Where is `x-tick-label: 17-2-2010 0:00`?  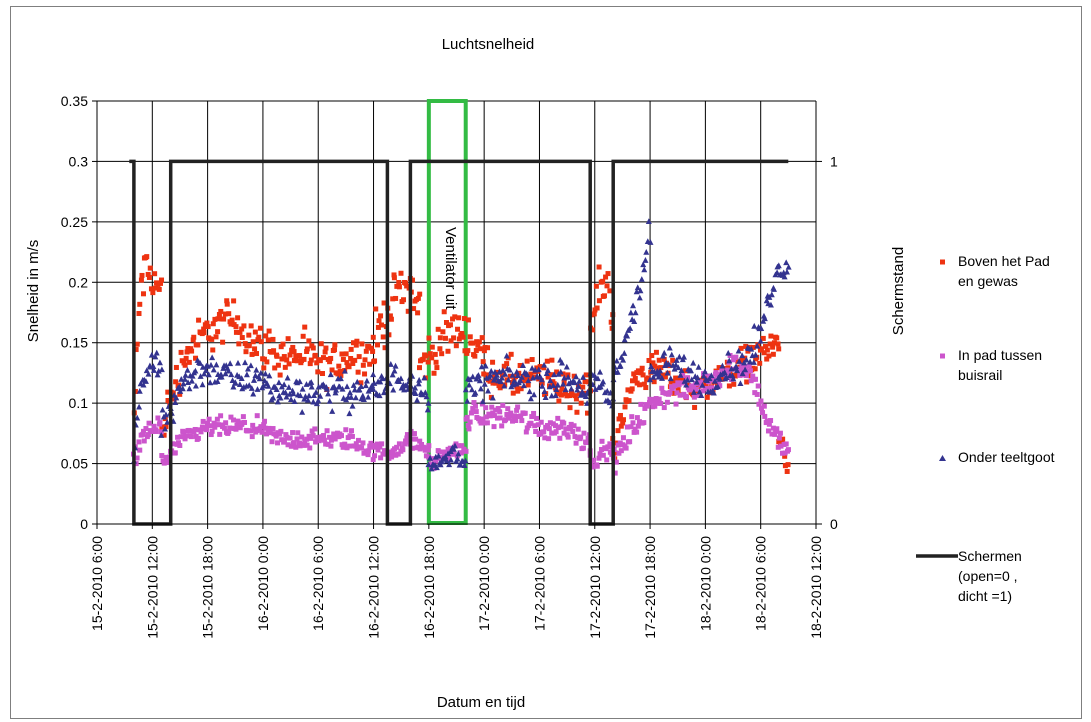
x-tick-label: 17-2-2010 0:00 is located at coordinates (484, 583).